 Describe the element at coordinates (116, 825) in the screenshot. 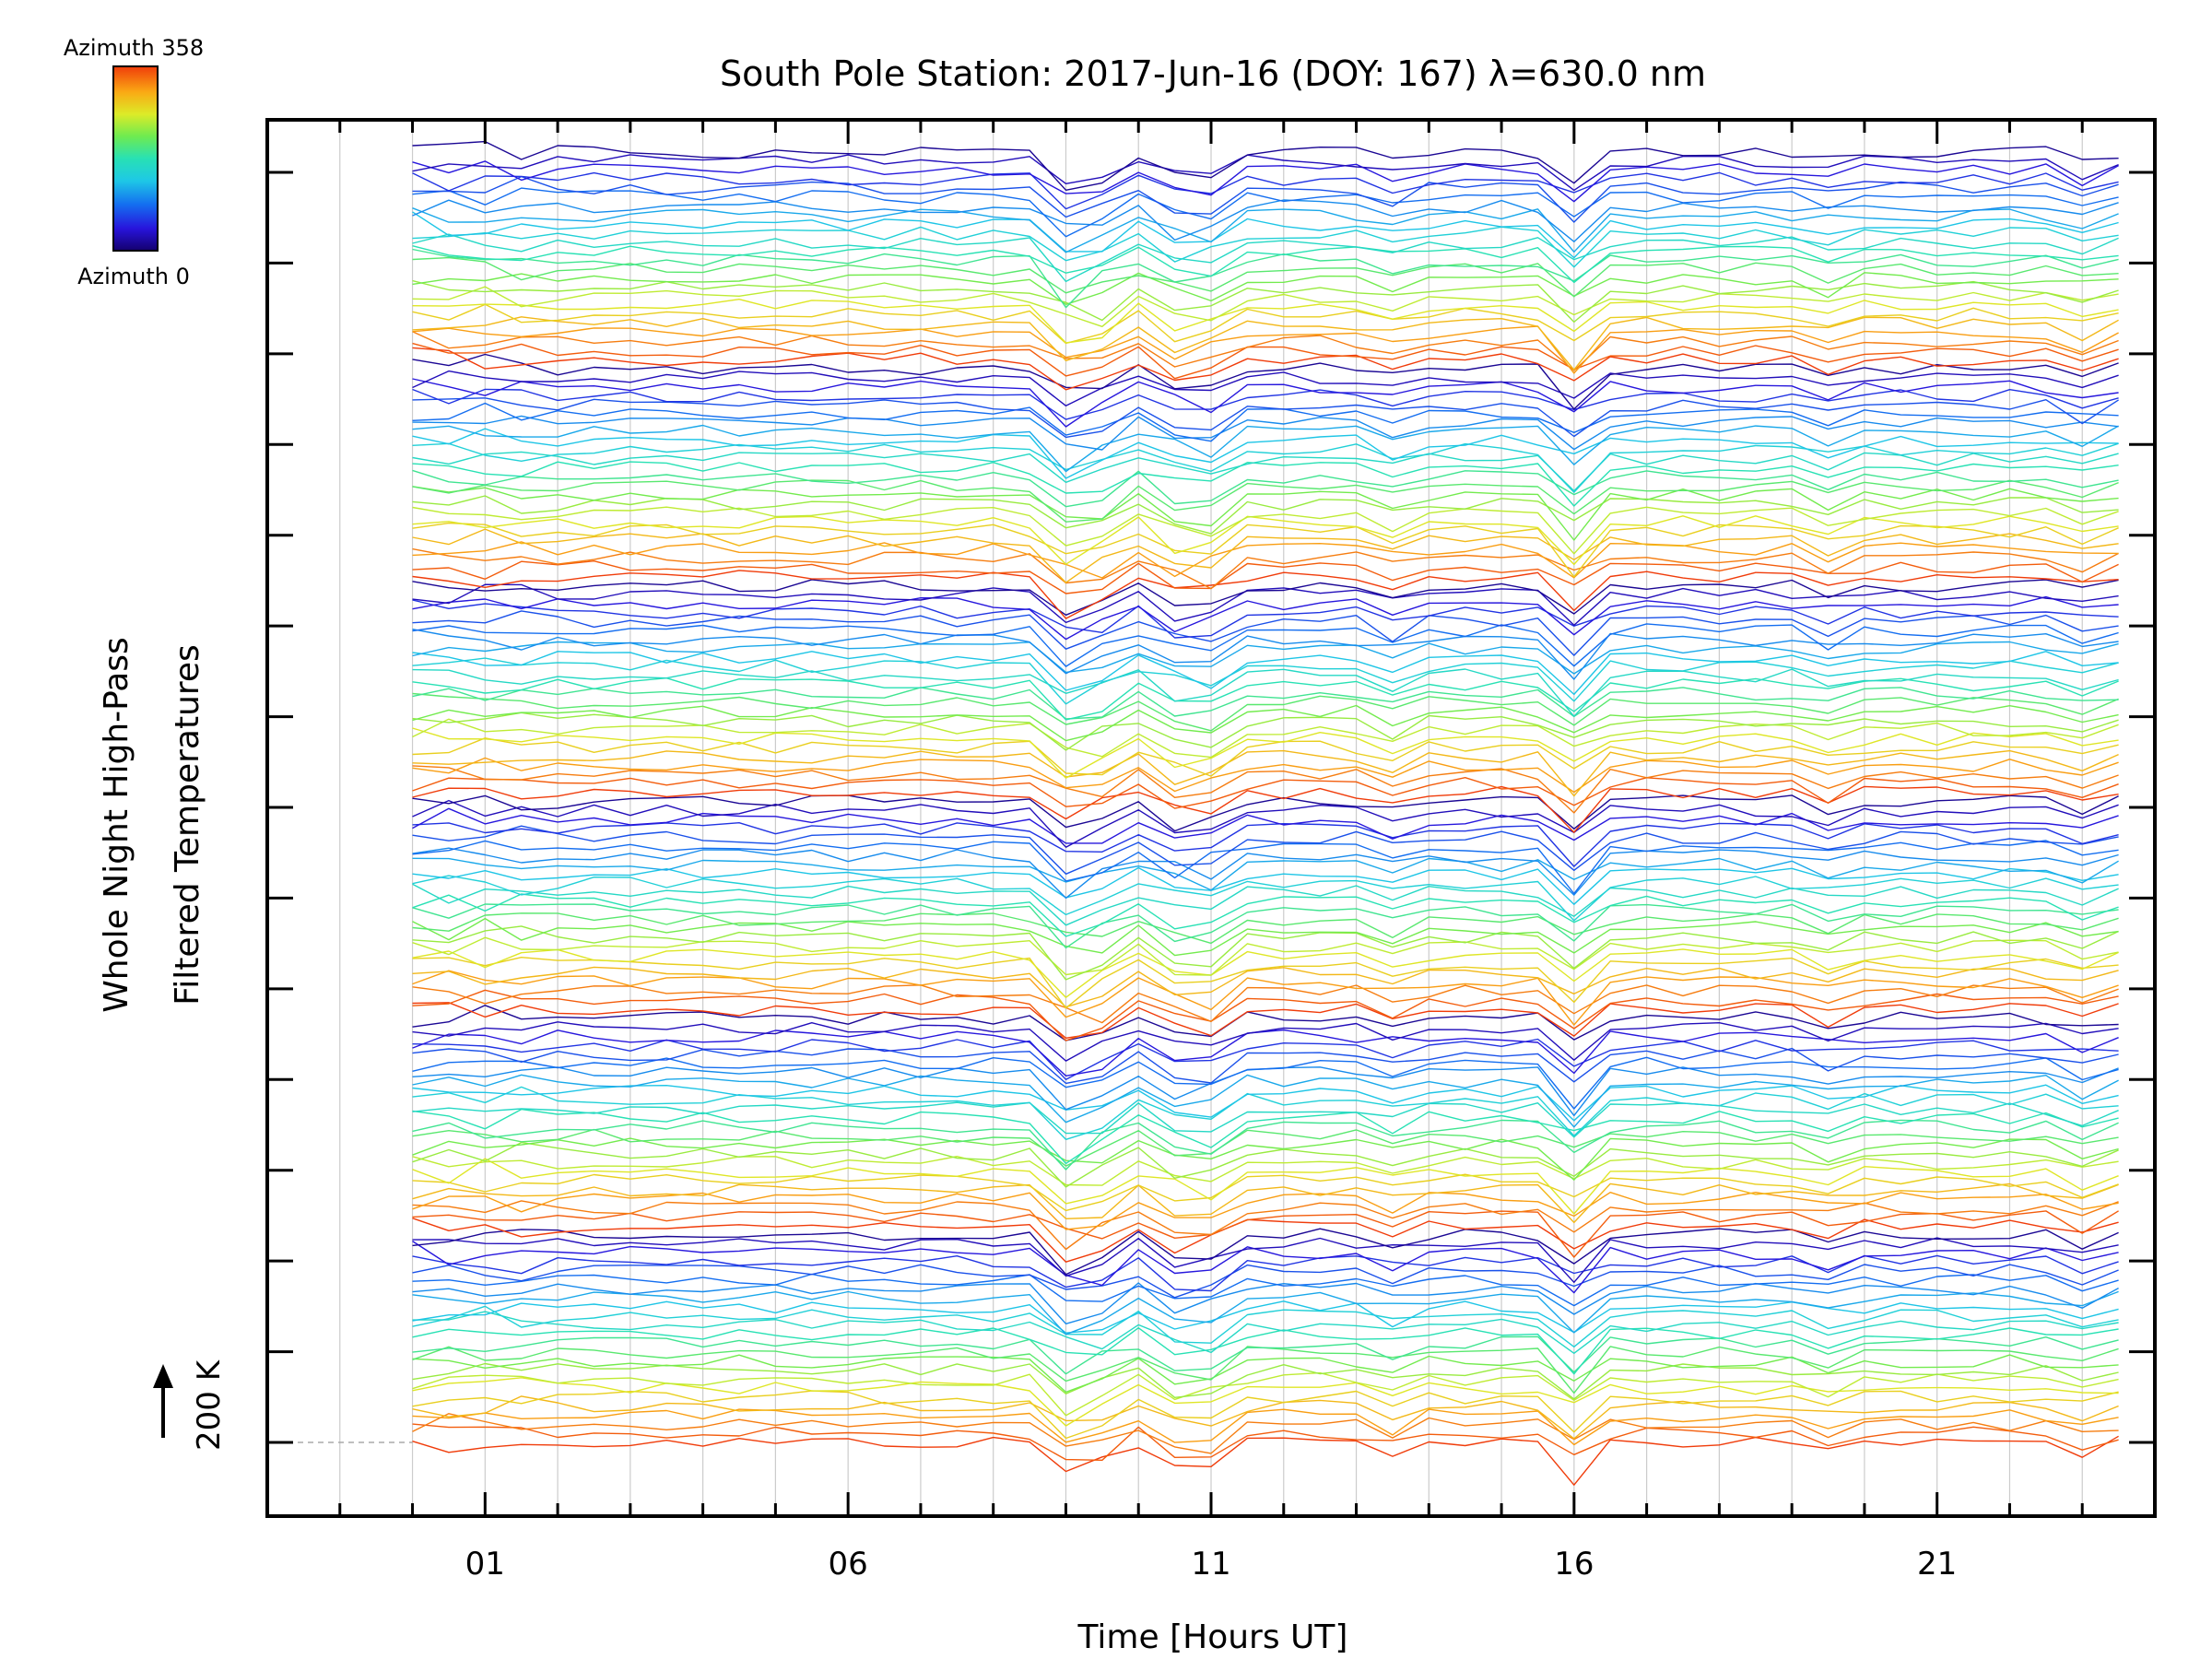

I see `y-axis-label-line1: Whole Night High-Pass` at that location.